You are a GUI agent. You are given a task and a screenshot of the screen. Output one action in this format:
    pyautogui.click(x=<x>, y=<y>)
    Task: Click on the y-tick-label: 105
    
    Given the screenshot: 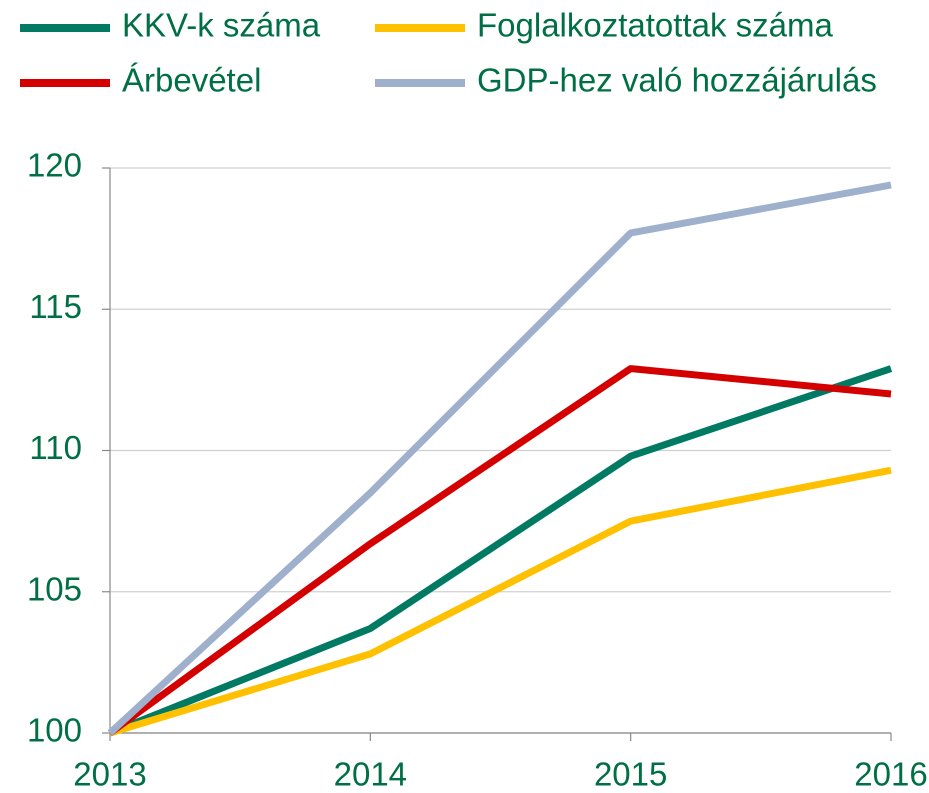 What is the action you would take?
    pyautogui.click(x=54, y=588)
    